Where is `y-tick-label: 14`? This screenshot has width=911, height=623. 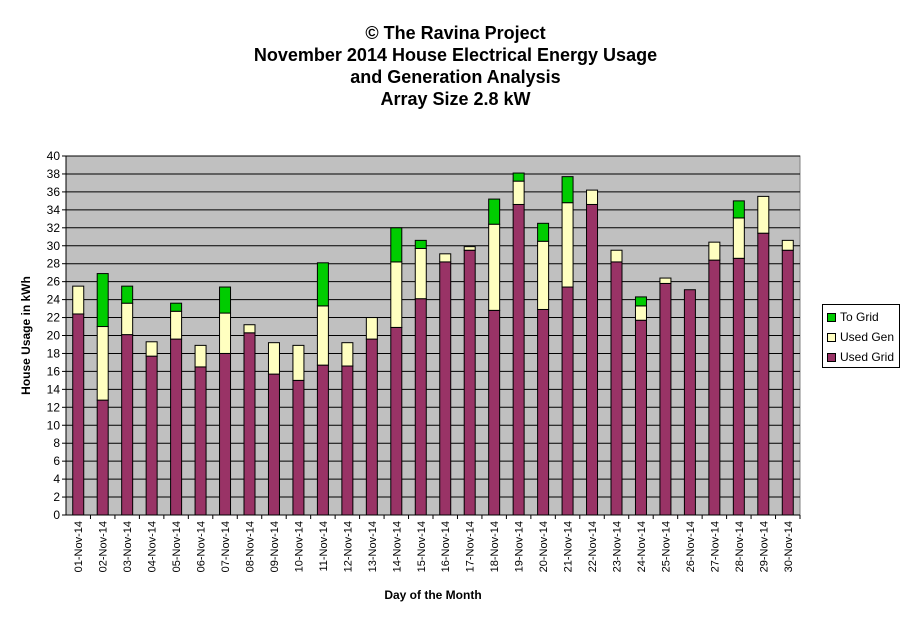
y-tick-label: 14 is located at coordinates (54, 389).